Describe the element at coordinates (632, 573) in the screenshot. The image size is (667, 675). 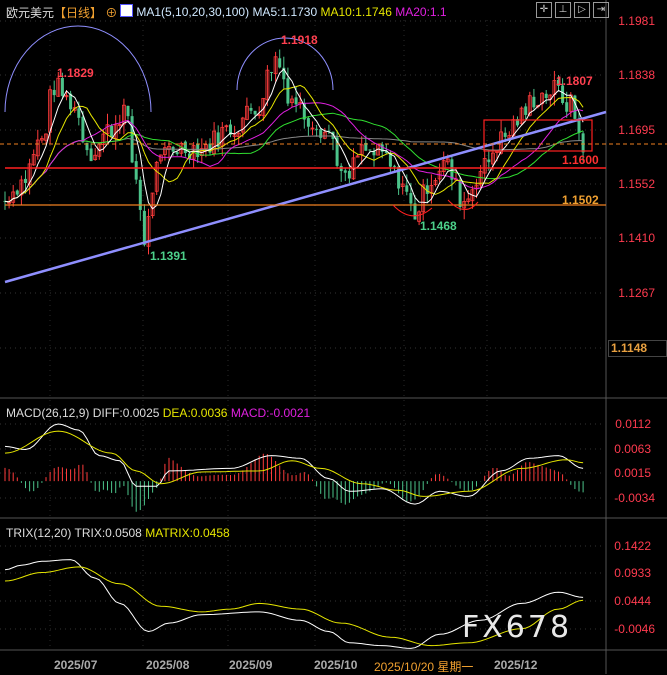
I see `trix-tick: 0.0933` at that location.